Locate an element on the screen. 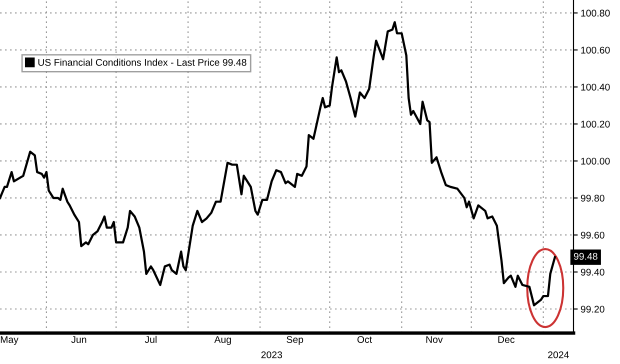  x-tick-label: Aug is located at coordinates (222, 340).